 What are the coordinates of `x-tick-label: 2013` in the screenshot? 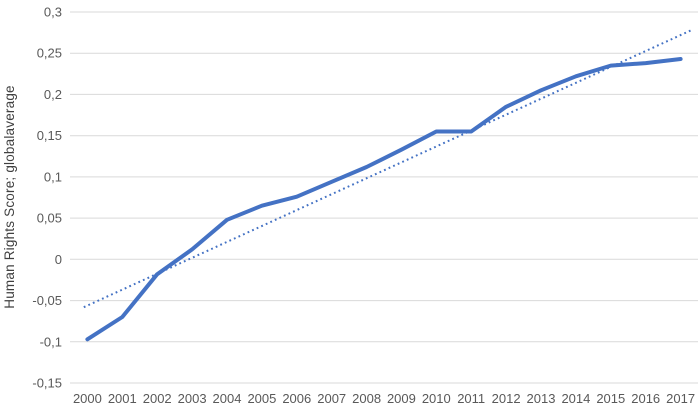 It's located at (541, 398).